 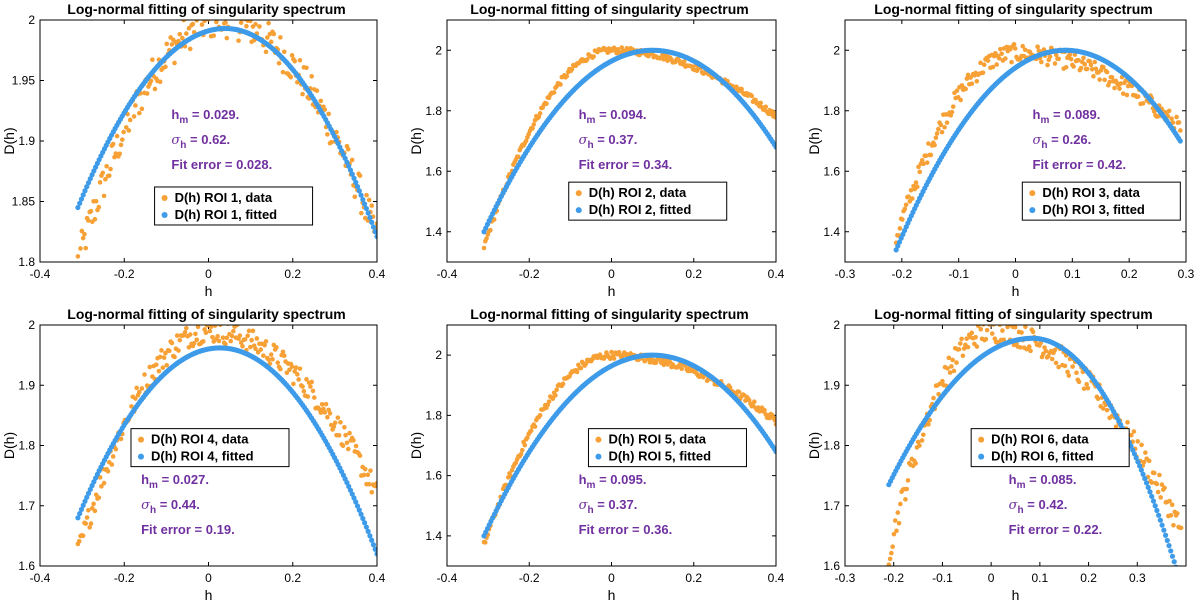 What do you see at coordinates (598, 439) in the screenshot?
I see `legend-marker-data` at bounding box center [598, 439].